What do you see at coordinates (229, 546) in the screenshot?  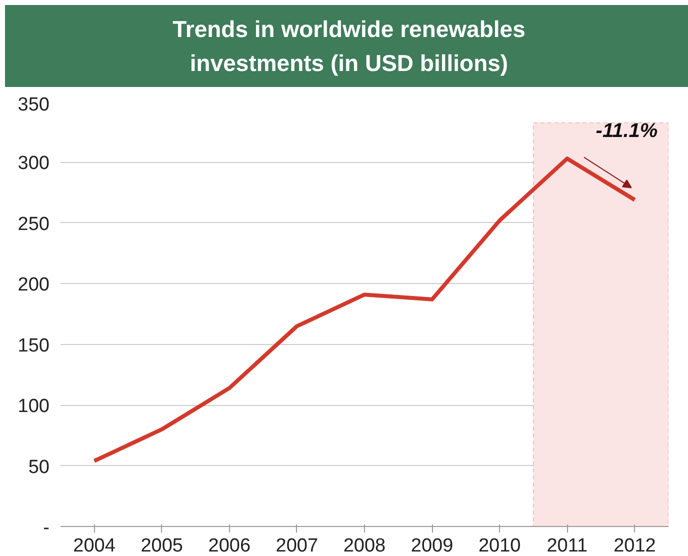 I see `x-tick-label: 2006` at bounding box center [229, 546].